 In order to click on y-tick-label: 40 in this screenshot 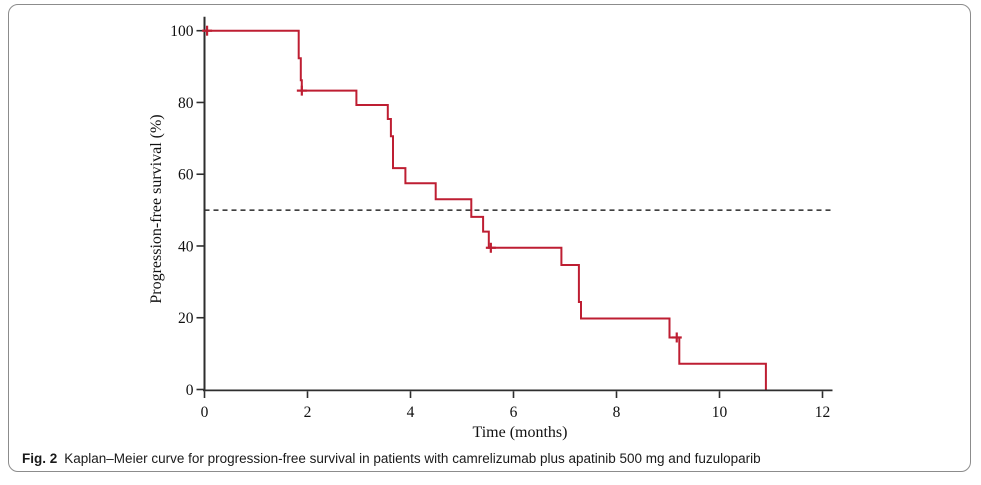, I will do `click(186, 246)`.